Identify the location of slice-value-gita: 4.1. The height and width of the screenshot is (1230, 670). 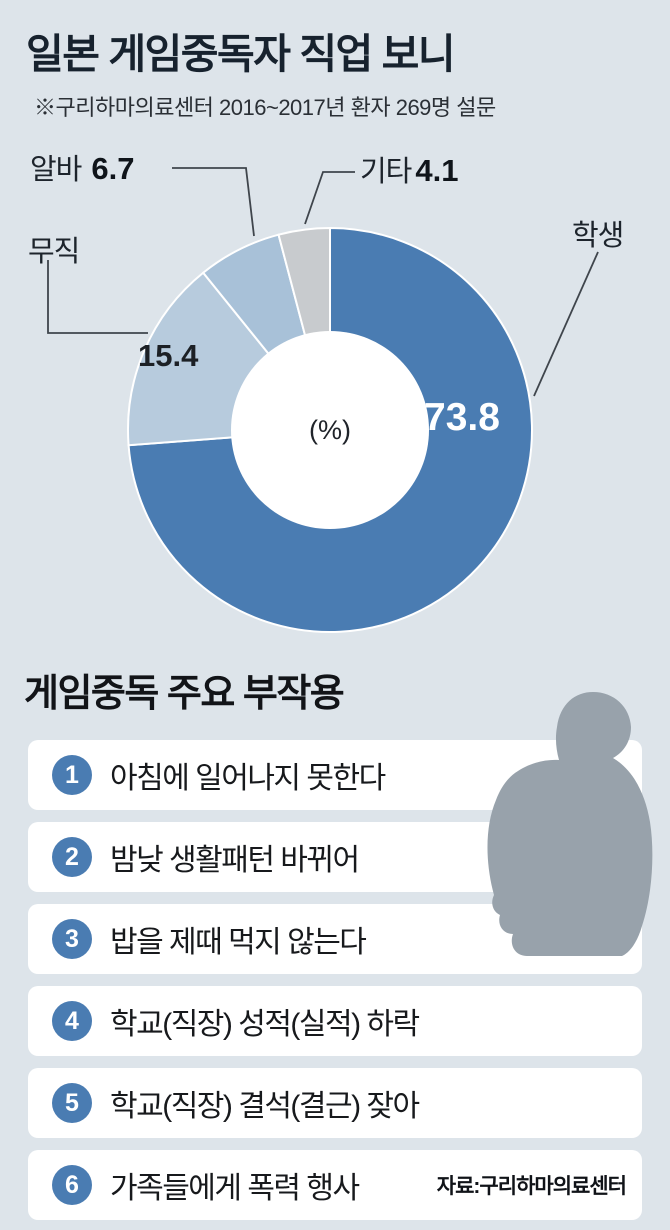
(437, 170).